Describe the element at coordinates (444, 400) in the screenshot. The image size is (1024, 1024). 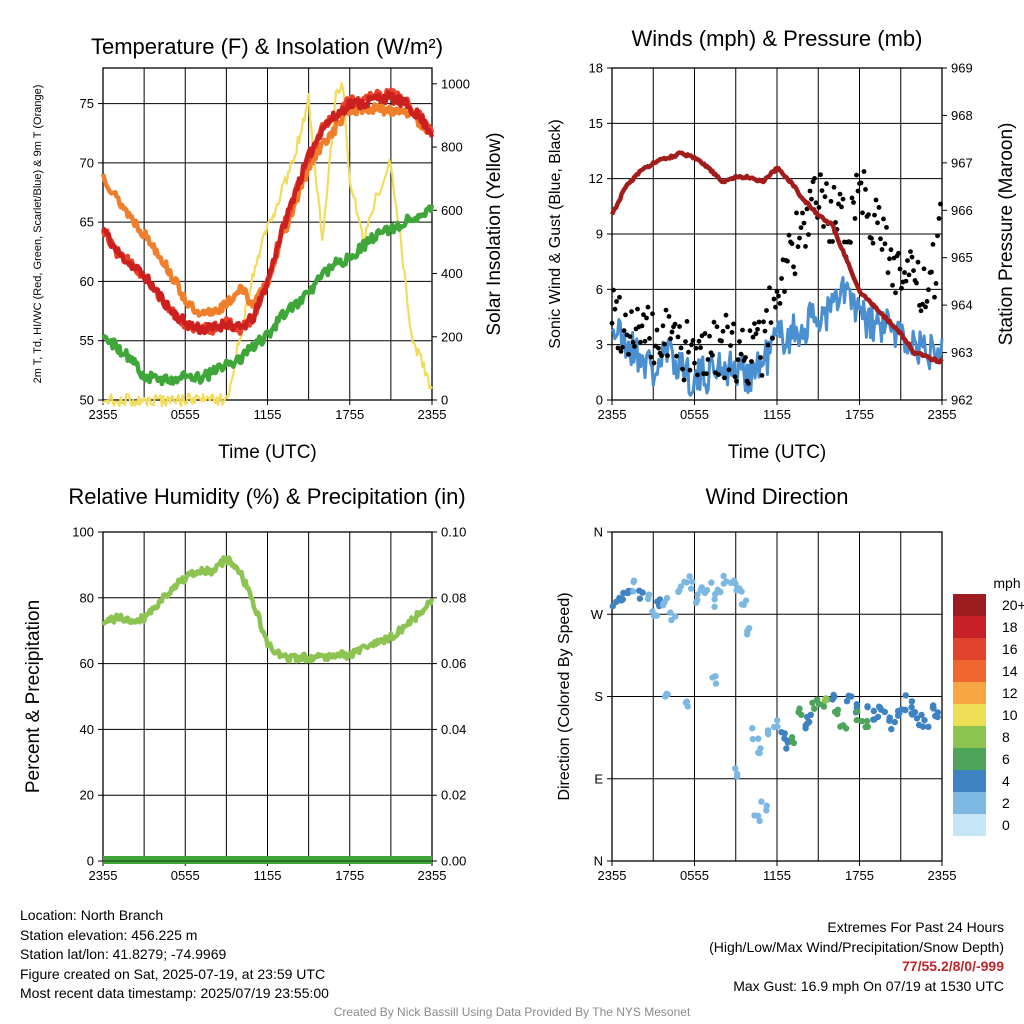
I see `y2-tick-label: 0` at that location.